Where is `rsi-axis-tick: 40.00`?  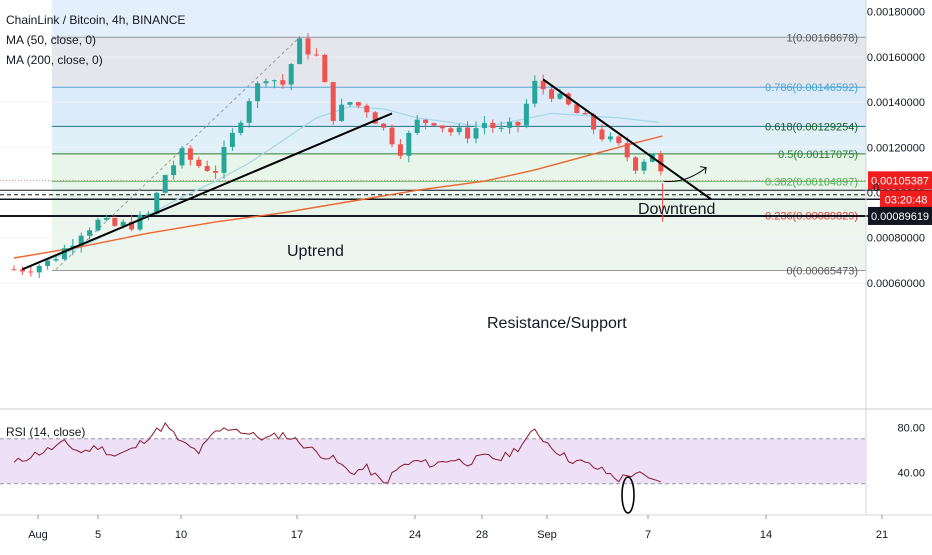 rsi-axis-tick: 40.00 is located at coordinates (911, 474).